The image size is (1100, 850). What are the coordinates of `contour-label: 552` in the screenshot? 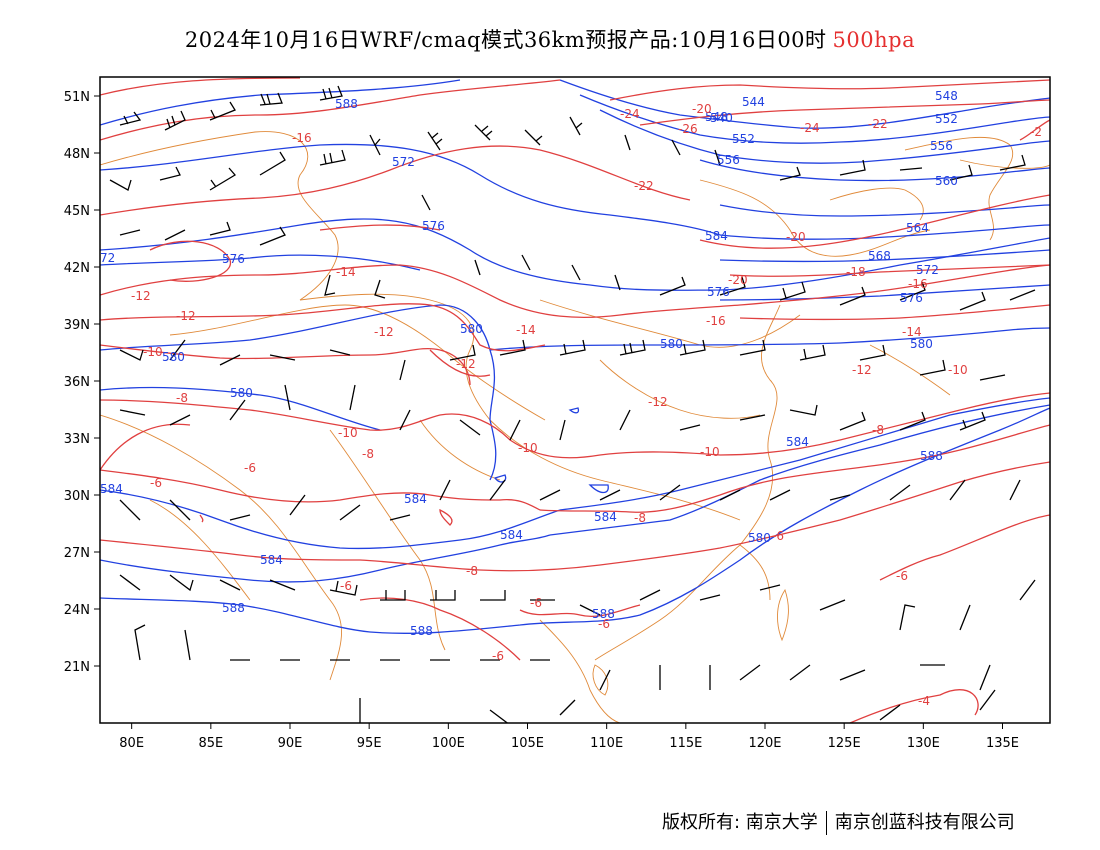 It's located at (946, 119).